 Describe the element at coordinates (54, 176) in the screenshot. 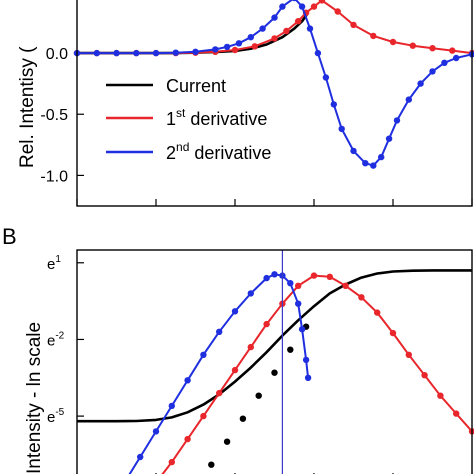

I see `y-tick-label: -1.0` at that location.